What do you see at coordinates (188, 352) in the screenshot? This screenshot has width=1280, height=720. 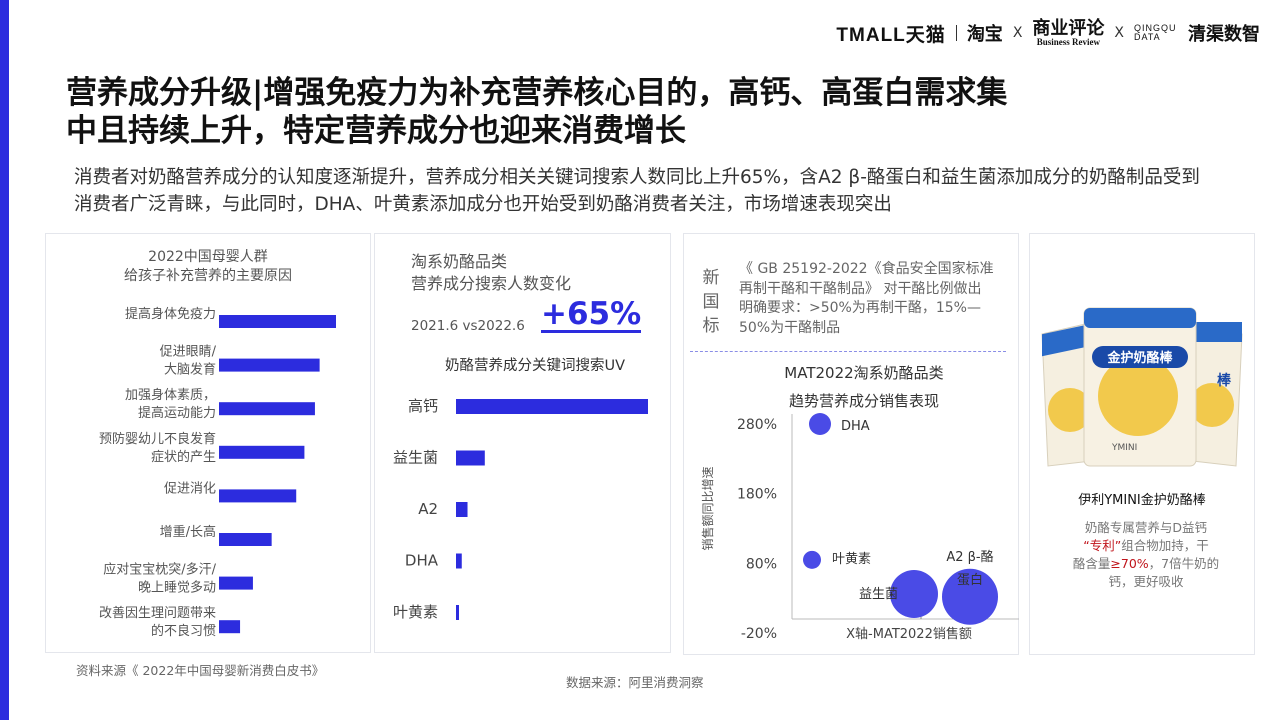 I see `reason-label: 促进眼睛/` at bounding box center [188, 352].